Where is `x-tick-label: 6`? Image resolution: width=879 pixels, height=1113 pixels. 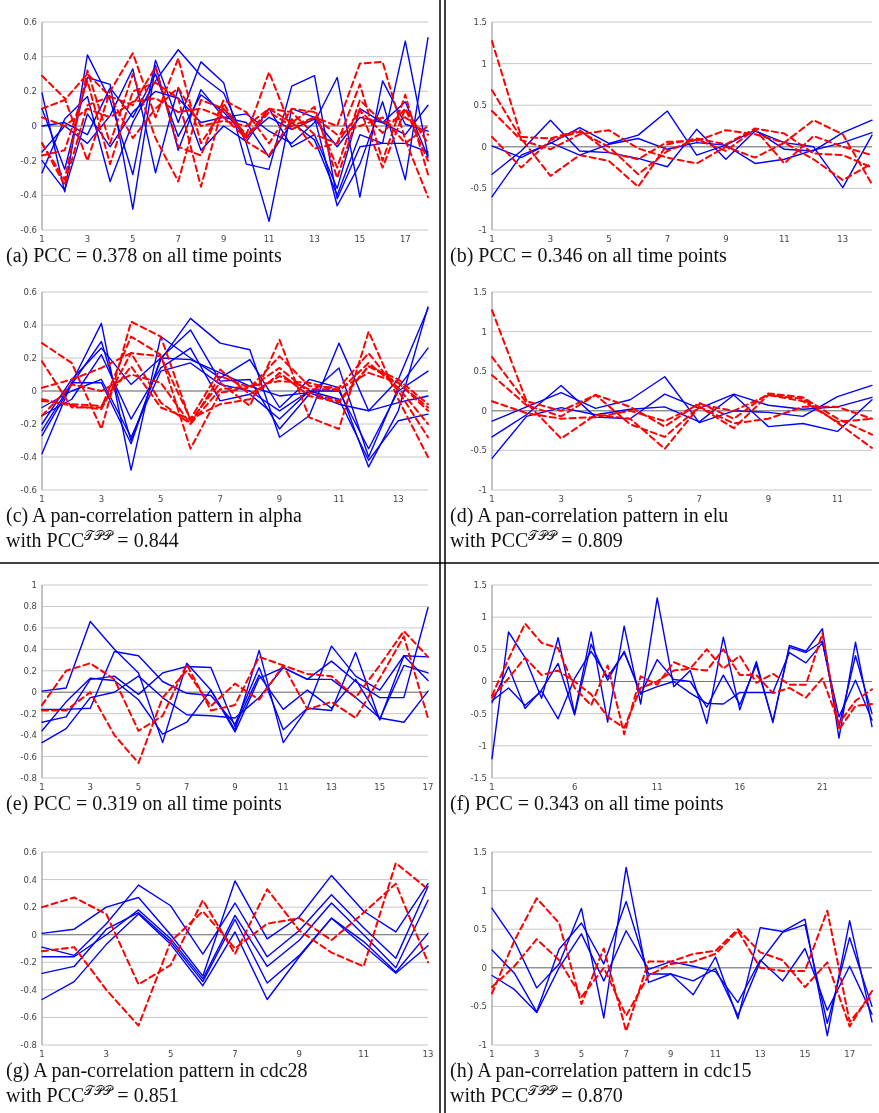 x-tick-label: 6 is located at coordinates (574, 787).